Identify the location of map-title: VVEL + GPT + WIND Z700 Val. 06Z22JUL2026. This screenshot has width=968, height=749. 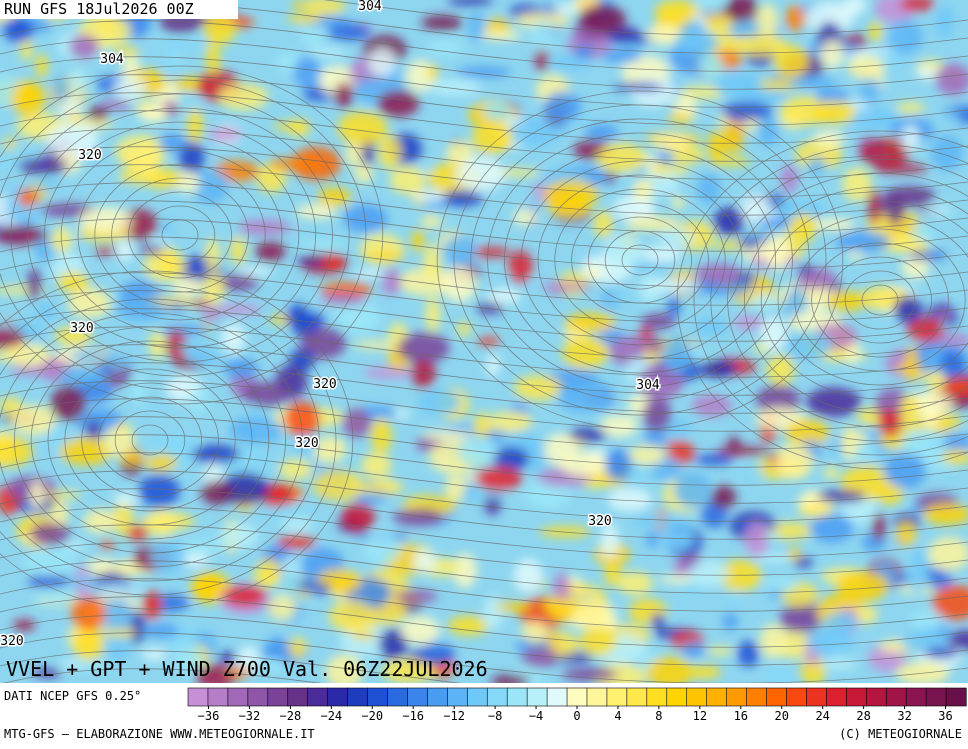
(247, 669).